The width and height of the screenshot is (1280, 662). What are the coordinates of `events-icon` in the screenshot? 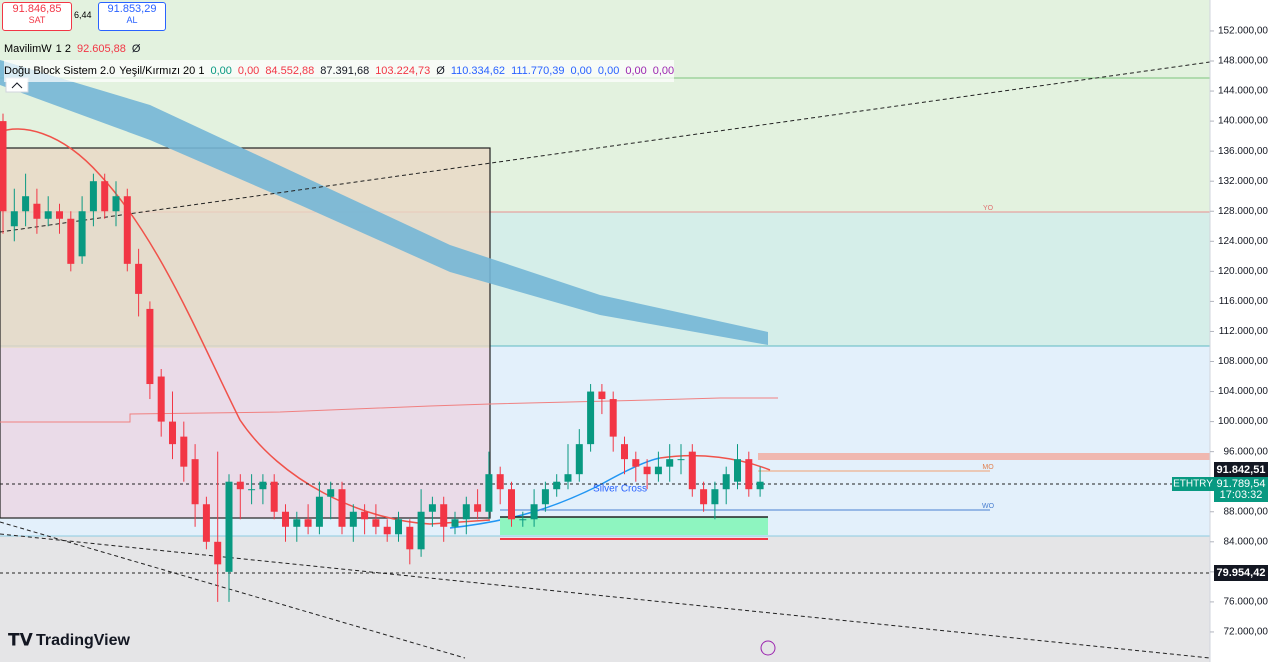 It's located at (768, 648).